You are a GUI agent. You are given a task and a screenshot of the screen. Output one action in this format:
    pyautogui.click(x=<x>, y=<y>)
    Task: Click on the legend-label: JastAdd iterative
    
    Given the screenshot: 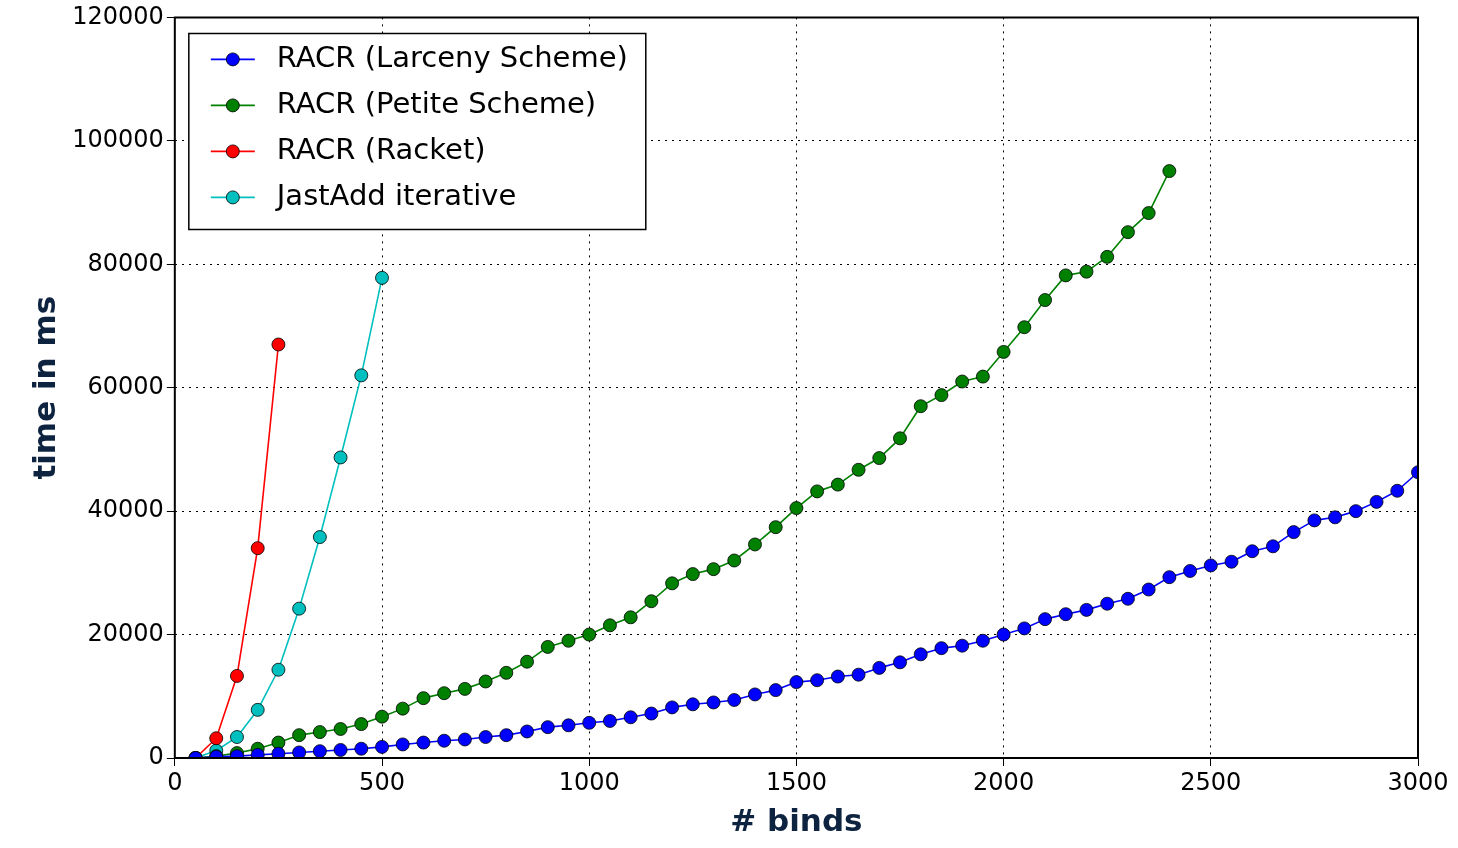 What is the action you would take?
    pyautogui.click(x=395, y=194)
    